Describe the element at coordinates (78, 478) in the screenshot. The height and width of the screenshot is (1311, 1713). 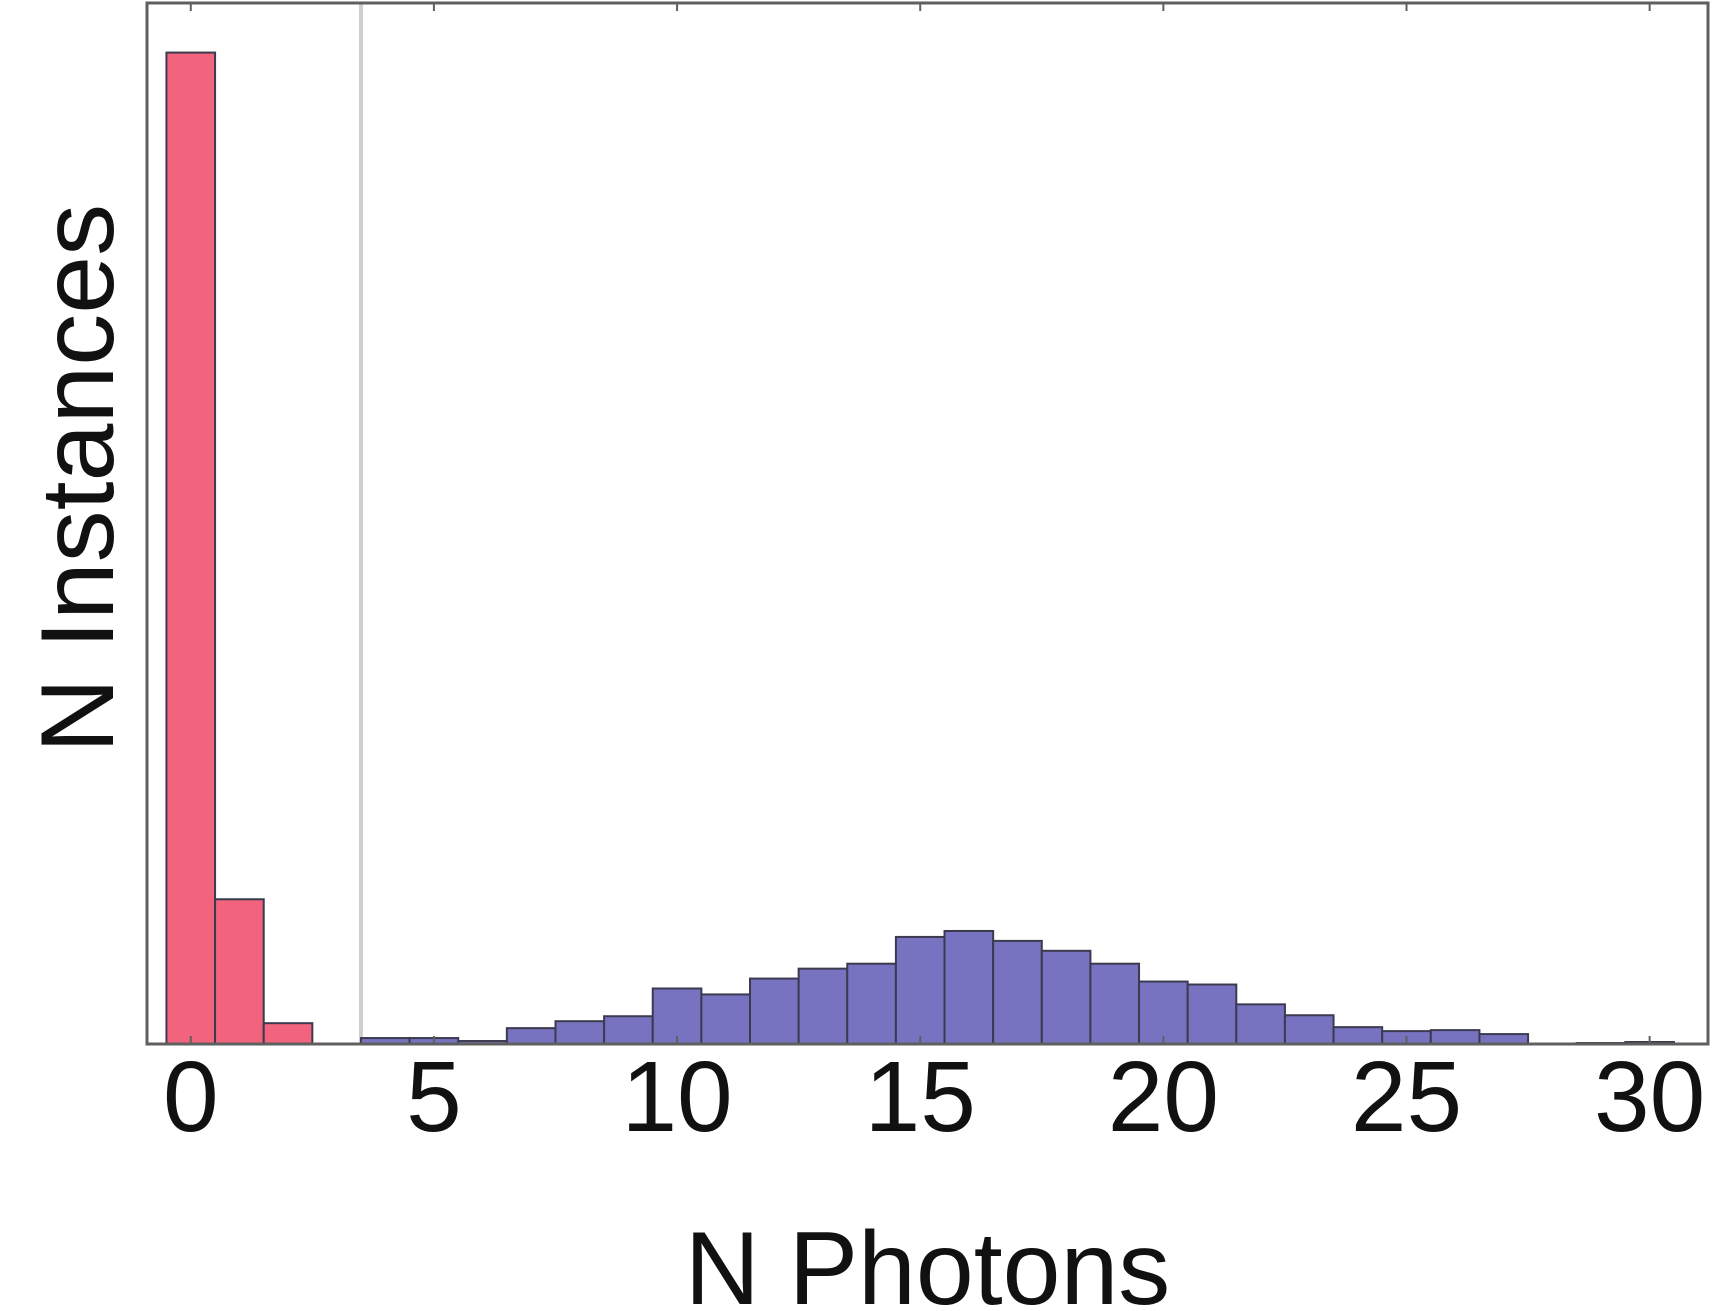
I see `y-axis-label: N Instances` at that location.